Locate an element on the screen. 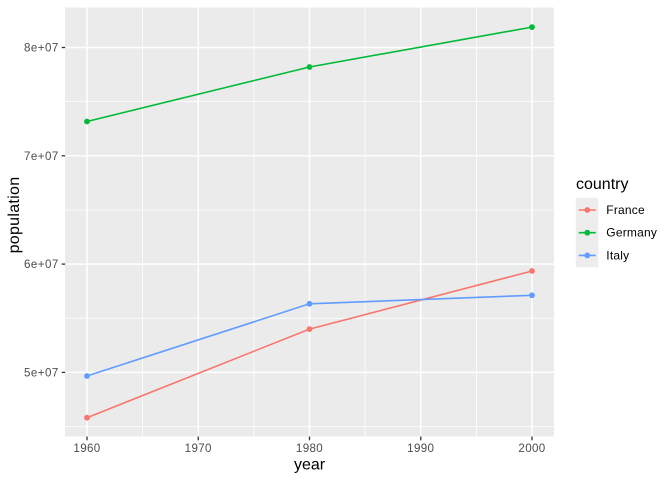 This screenshot has width=672, height=480. svg-text: year is located at coordinates (310, 464).